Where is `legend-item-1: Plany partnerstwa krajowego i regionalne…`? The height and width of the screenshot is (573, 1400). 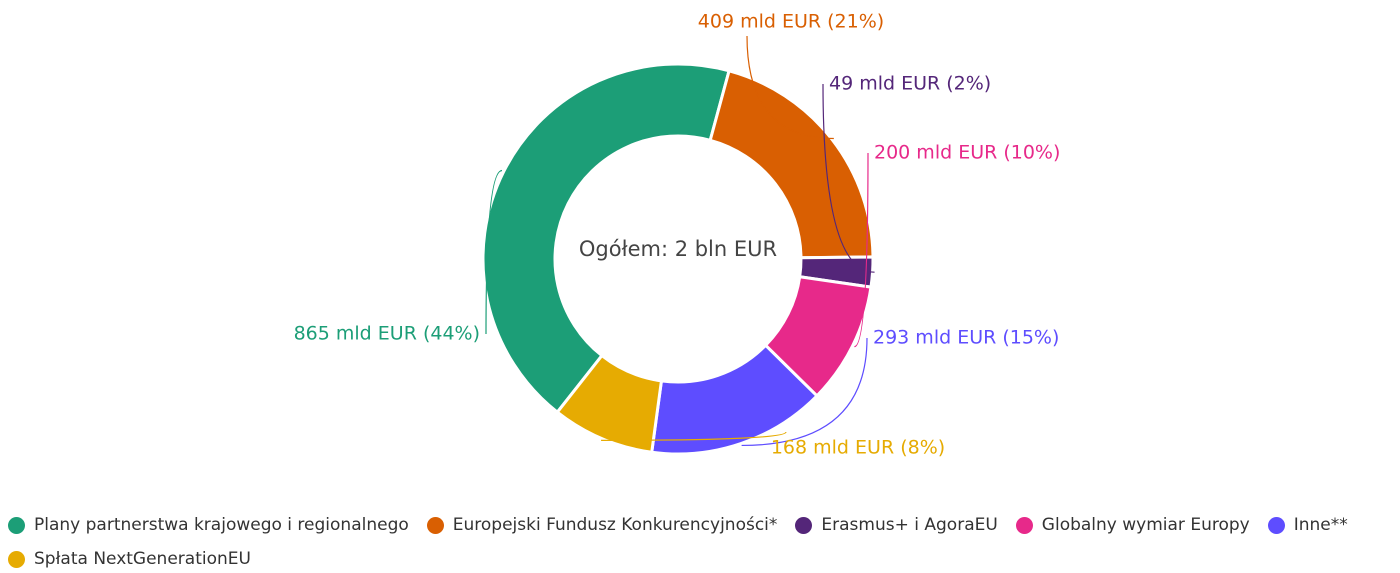 legend-item-1: Plany partnerstwa krajowego i regionalne… is located at coordinates (208, 525).